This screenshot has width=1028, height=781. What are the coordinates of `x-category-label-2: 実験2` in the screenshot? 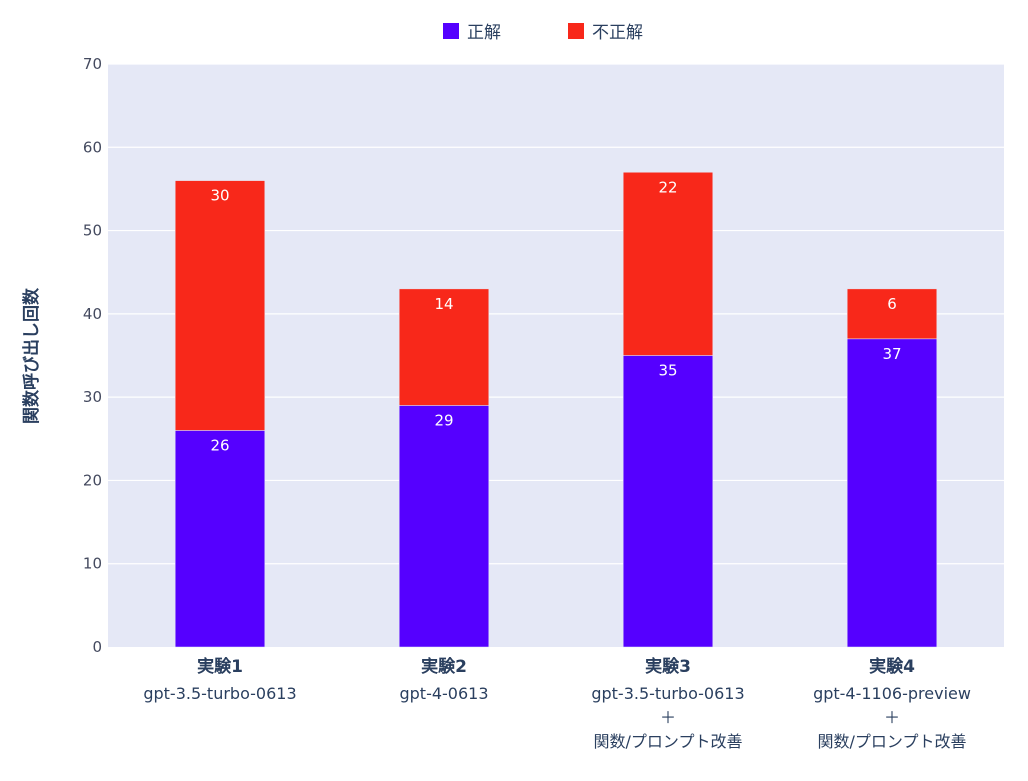 It's located at (444, 666).